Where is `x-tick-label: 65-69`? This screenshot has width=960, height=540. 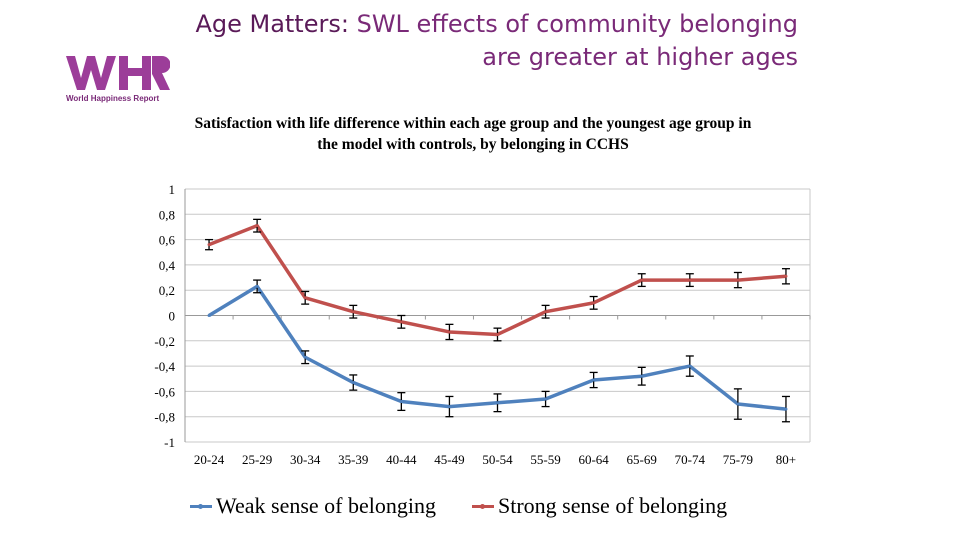
x-tick-label: 65-69 is located at coordinates (642, 459).